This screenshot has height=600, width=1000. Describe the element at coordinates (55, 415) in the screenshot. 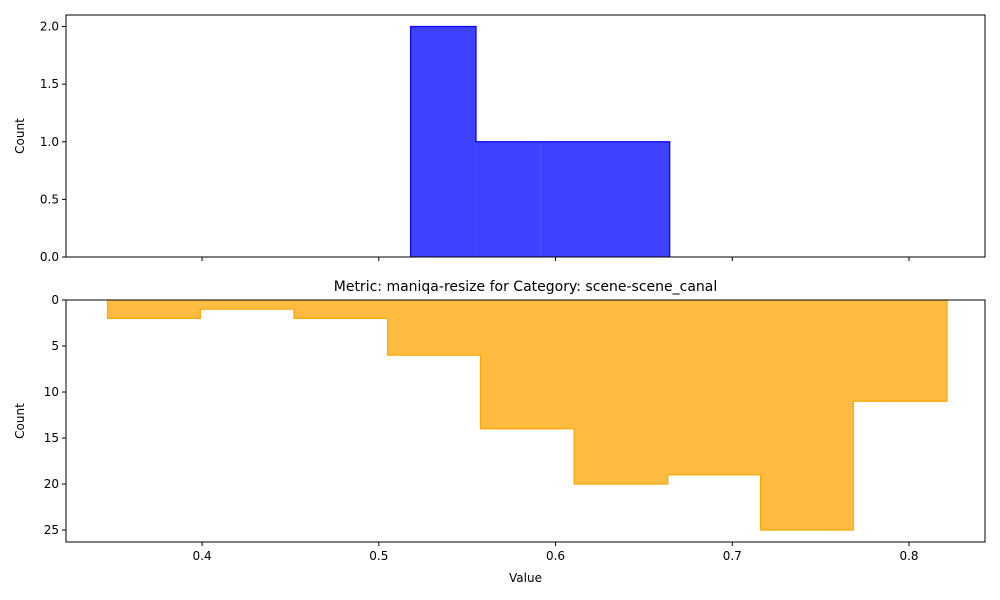

I see `bottom-y-ticks: 0 5 10 15 20 25` at that location.